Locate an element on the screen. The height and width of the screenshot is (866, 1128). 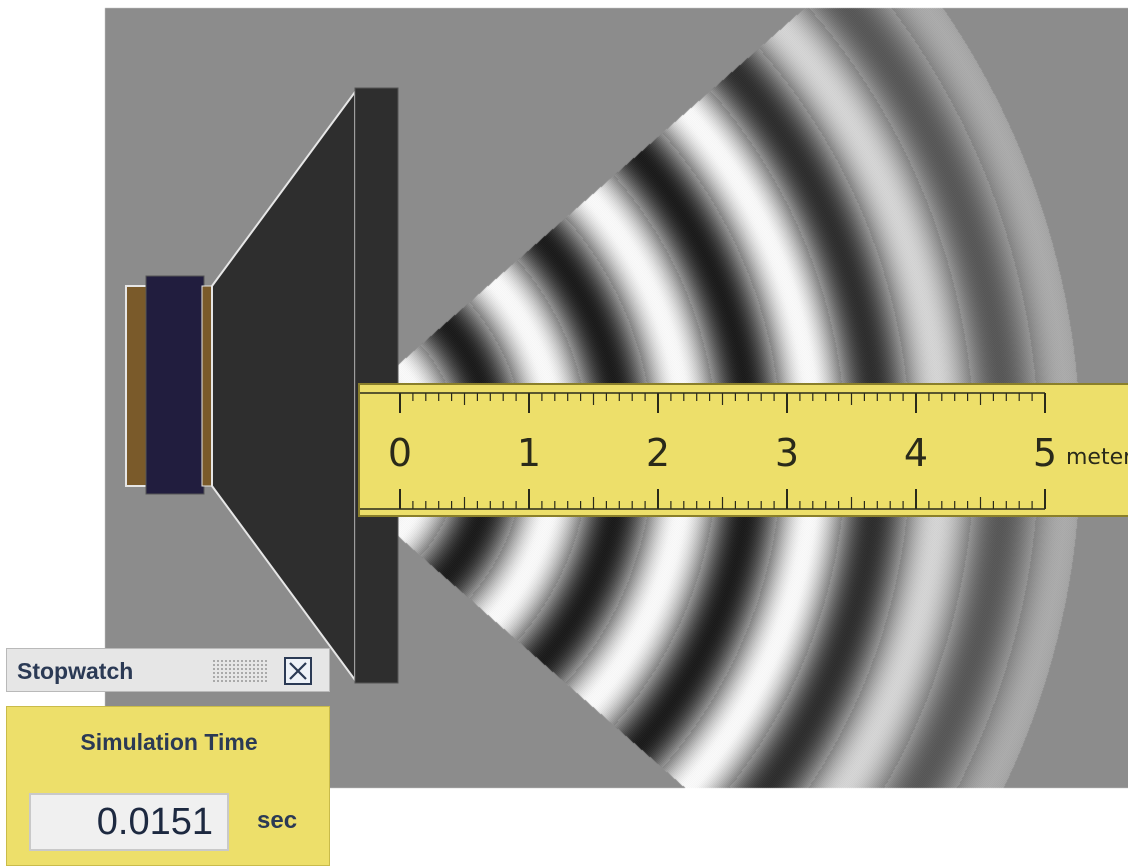
tape-unit: meters is located at coordinates (1097, 457).